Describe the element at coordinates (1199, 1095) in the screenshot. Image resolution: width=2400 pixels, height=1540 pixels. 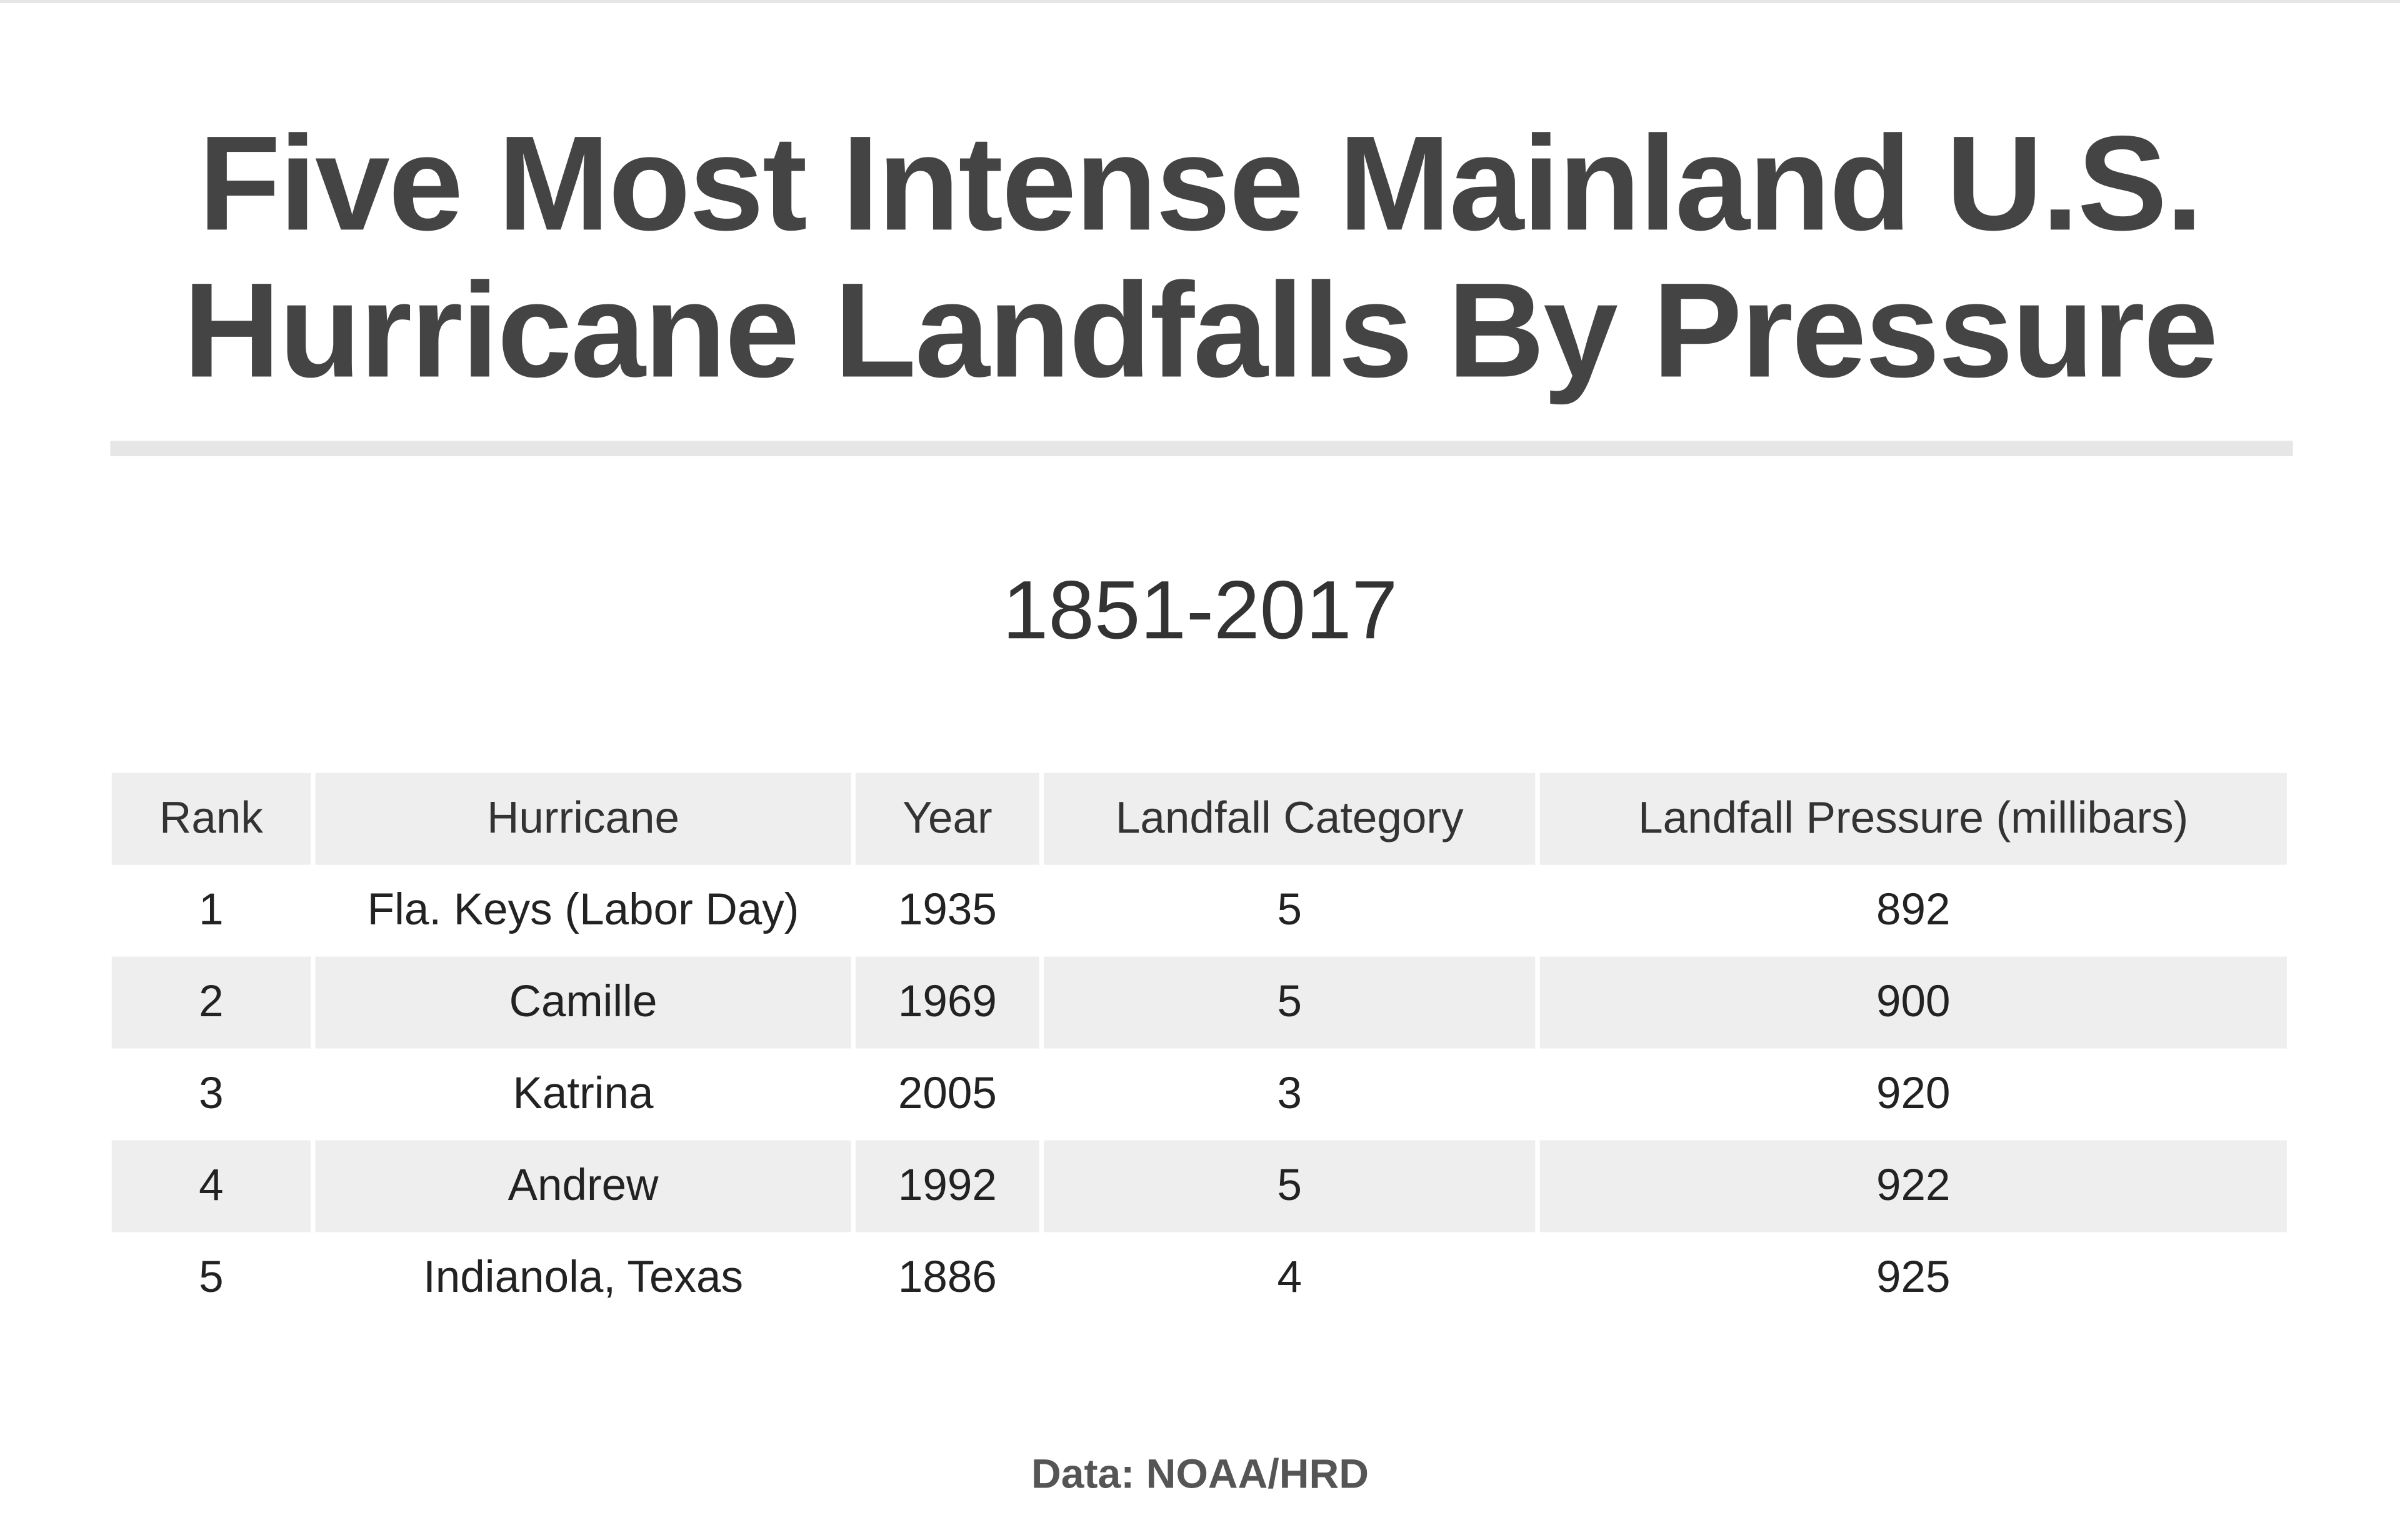
I see `table-row: 3 Katrina 2005 3 920` at that location.